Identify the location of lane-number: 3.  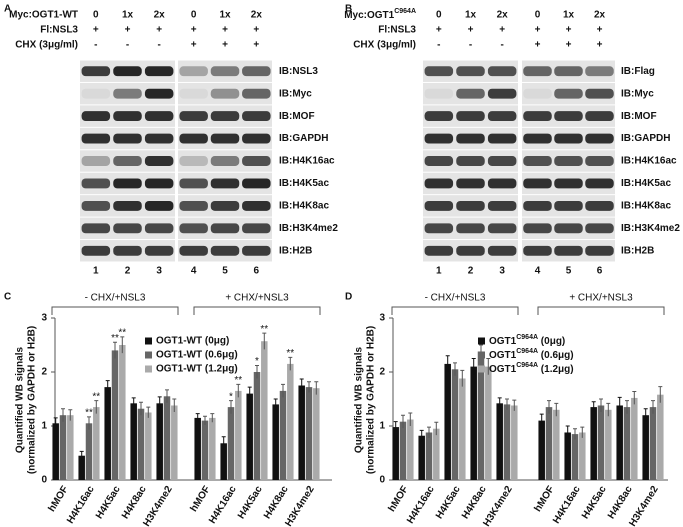
(502, 271).